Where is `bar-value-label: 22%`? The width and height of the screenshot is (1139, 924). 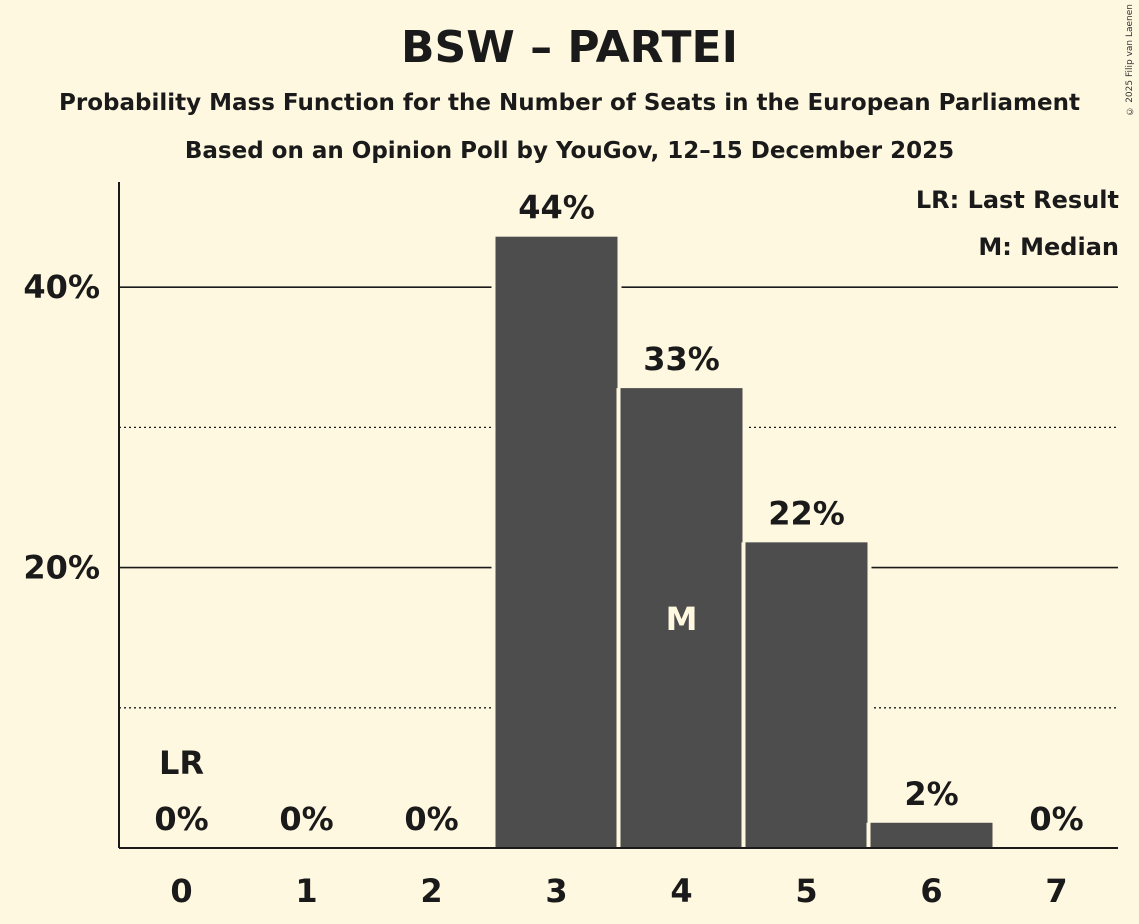 bar-value-label: 22% is located at coordinates (806, 513).